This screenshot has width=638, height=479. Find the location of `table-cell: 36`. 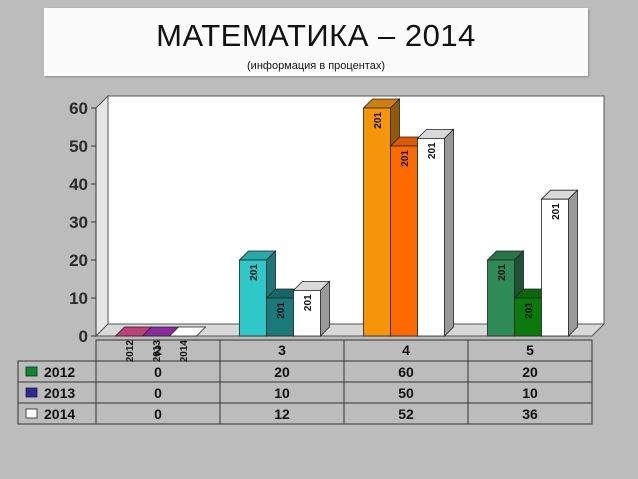

table-cell: 36 is located at coordinates (530, 414).